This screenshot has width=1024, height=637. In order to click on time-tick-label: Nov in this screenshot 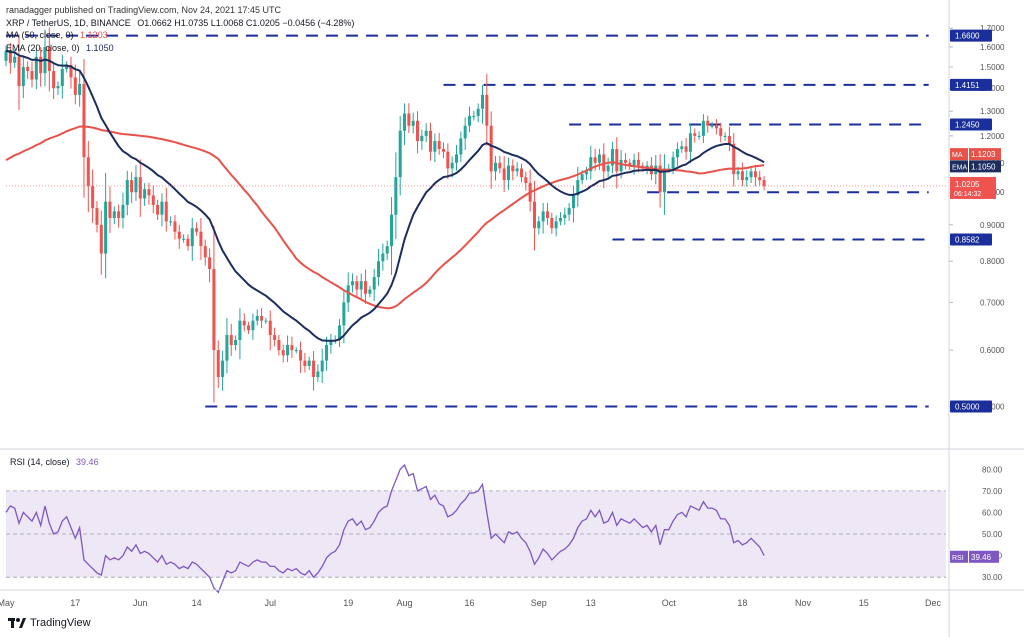, I will do `click(803, 603)`.